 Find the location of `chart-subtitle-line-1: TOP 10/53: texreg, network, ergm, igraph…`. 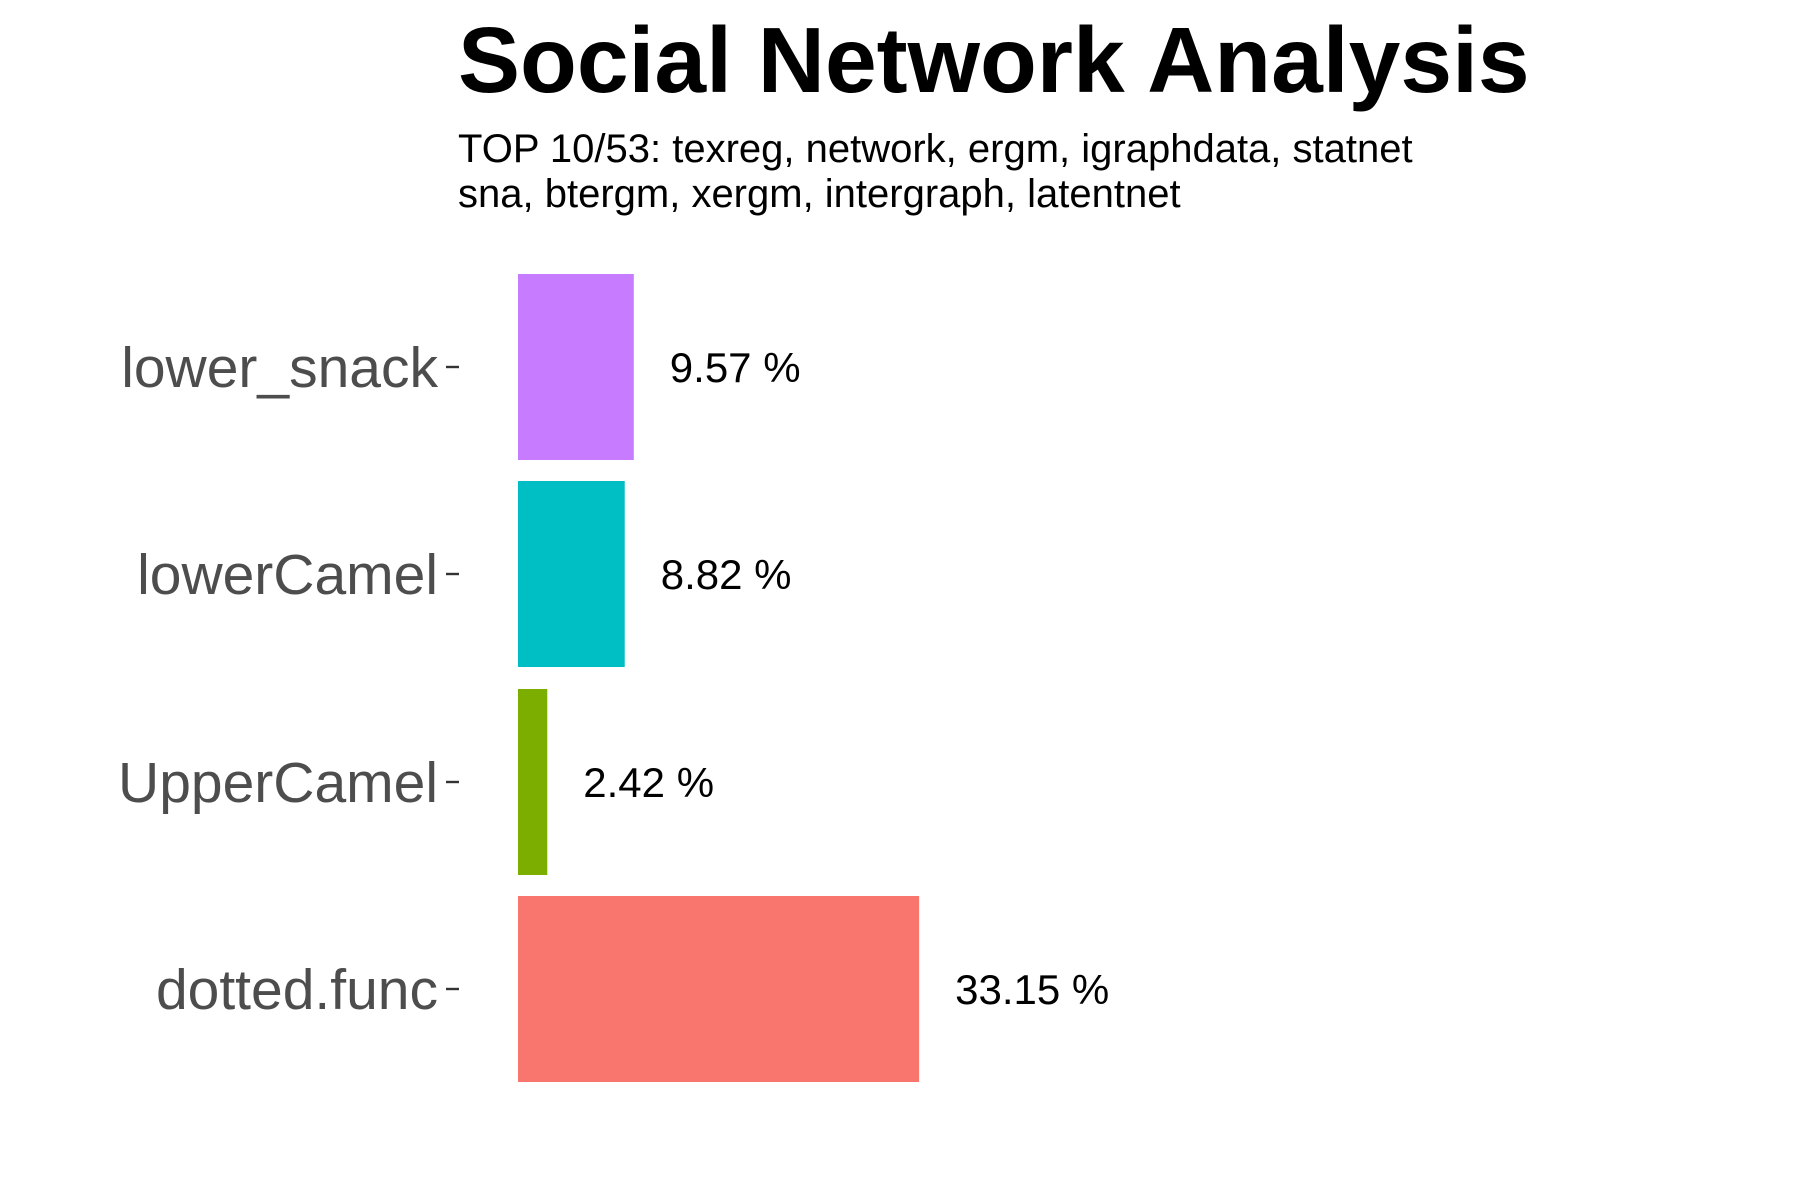

chart-subtitle-line-1: TOP 10/53: texreg, network, ergm, igraph… is located at coordinates (935, 149).